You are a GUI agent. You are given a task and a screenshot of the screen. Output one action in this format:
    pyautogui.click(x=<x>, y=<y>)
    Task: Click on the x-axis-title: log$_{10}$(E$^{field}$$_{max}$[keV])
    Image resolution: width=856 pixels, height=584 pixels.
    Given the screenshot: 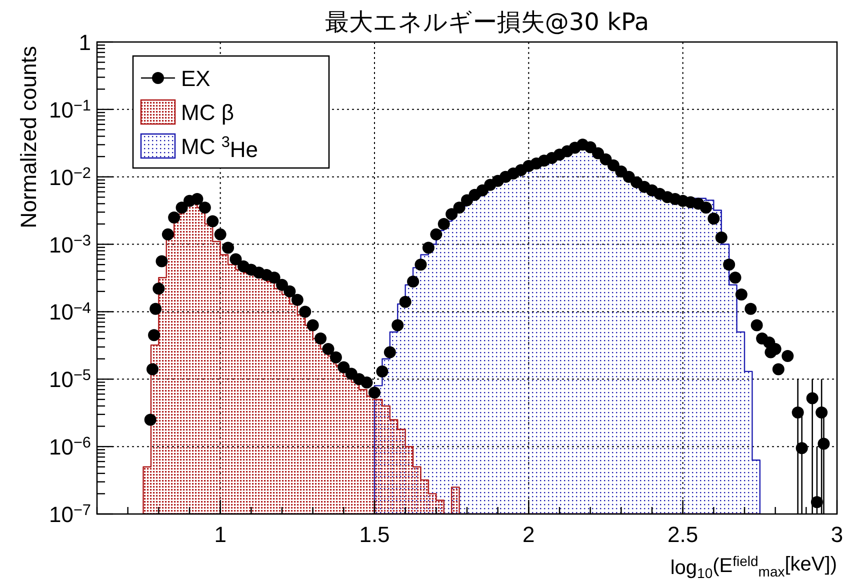 What is the action you would take?
    pyautogui.click(x=753, y=567)
    